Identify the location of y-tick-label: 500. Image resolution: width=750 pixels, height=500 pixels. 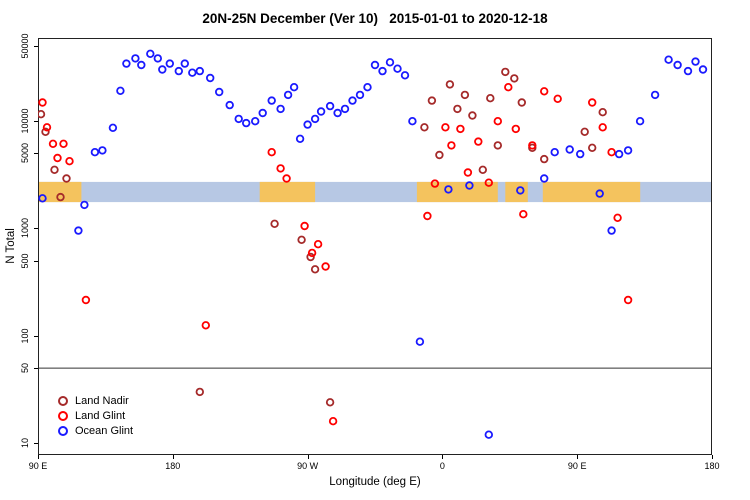
(25, 261).